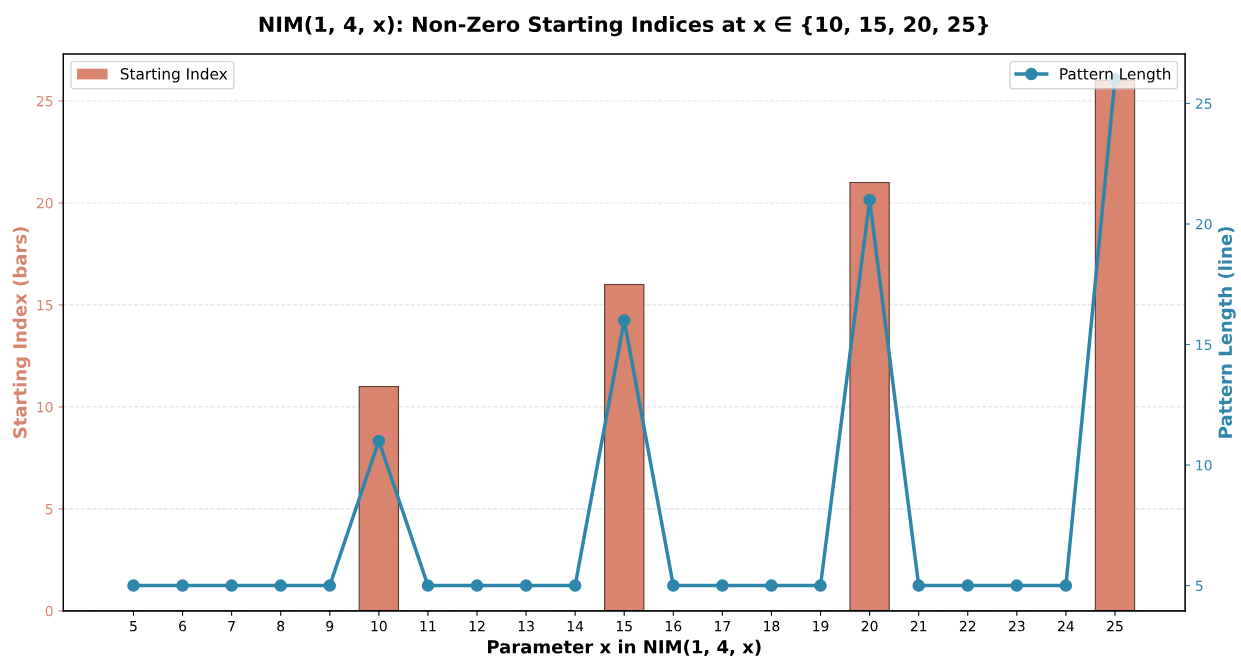 This screenshot has width=1241, height=659. Describe the element at coordinates (44, 101) in the screenshot. I see `y-tick-label: 25` at that location.